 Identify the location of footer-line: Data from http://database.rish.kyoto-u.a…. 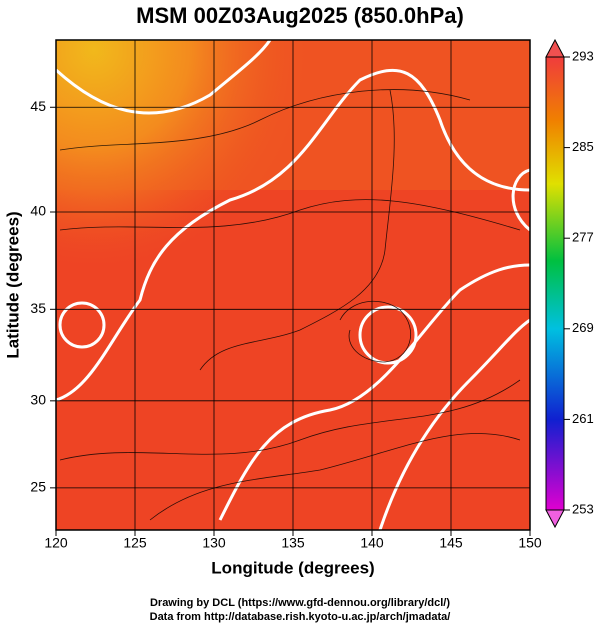
(300, 617).